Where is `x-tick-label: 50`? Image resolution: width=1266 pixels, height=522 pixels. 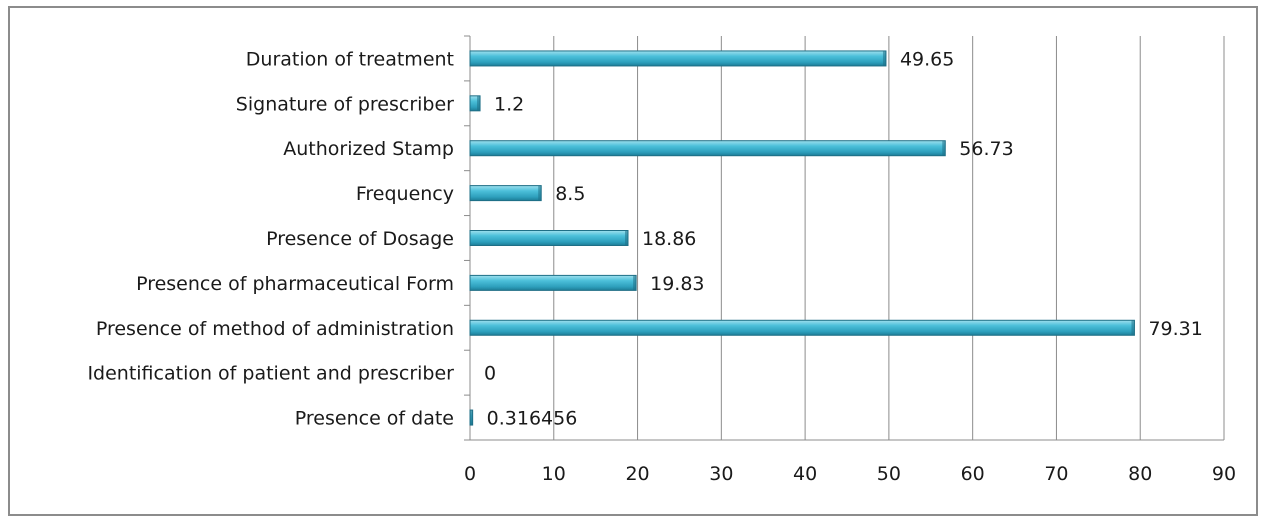
x-tick-label: 50 is located at coordinates (889, 474).